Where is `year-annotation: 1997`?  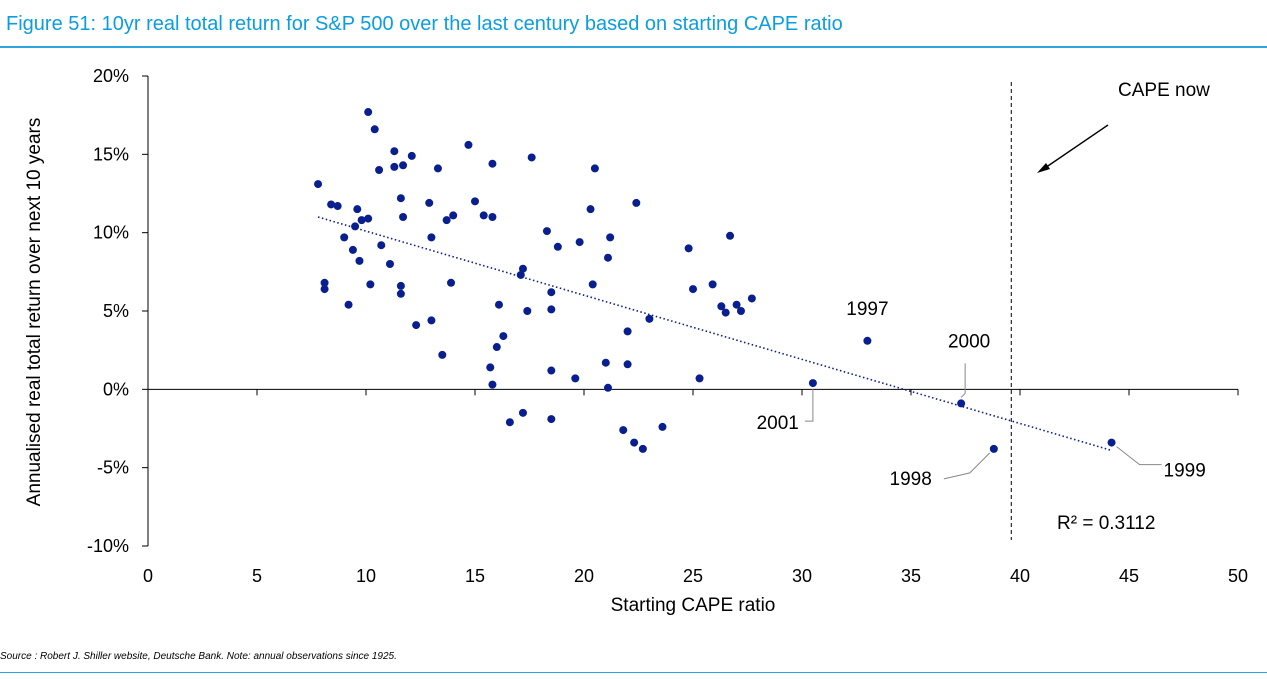
year-annotation: 1997 is located at coordinates (867, 309).